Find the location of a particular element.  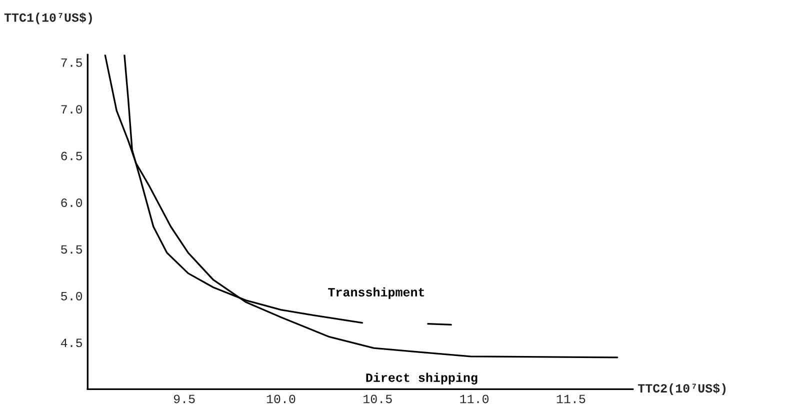

series-label: Transshipment is located at coordinates (376, 293).